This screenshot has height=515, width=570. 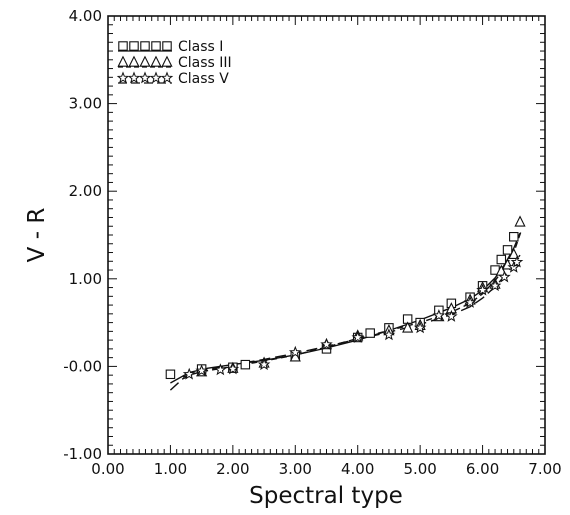 What do you see at coordinates (544, 469) in the screenshot?
I see `x-tick-label: 7.00` at bounding box center [544, 469].